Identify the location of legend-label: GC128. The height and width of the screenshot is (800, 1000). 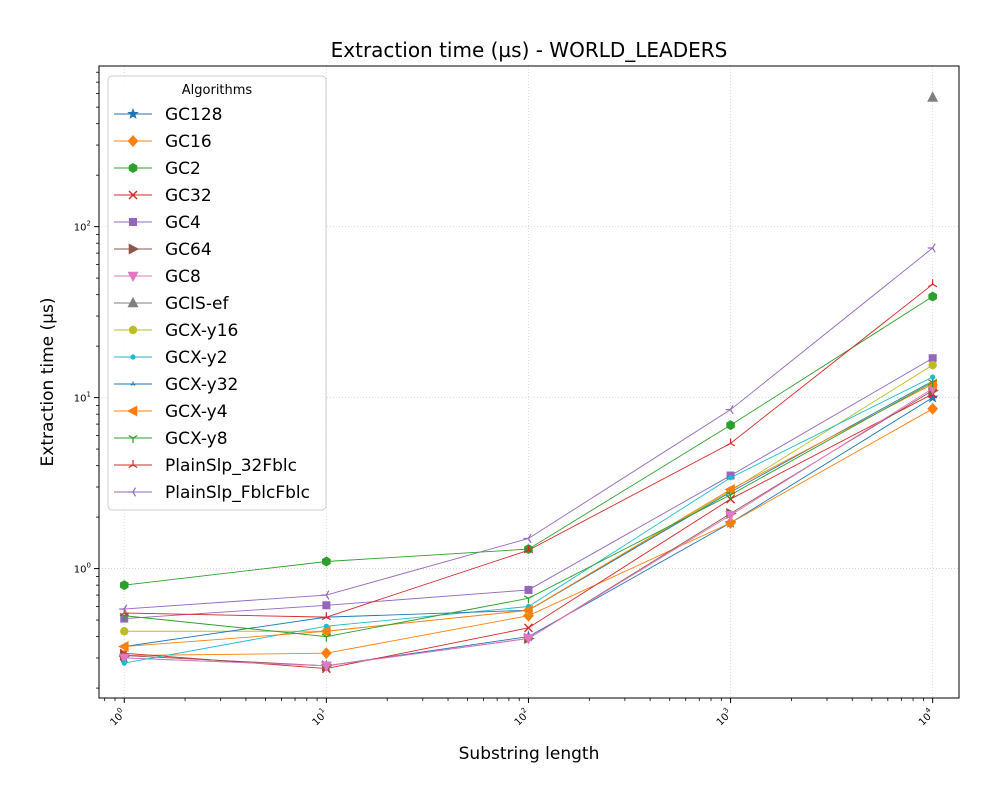
(194, 115).